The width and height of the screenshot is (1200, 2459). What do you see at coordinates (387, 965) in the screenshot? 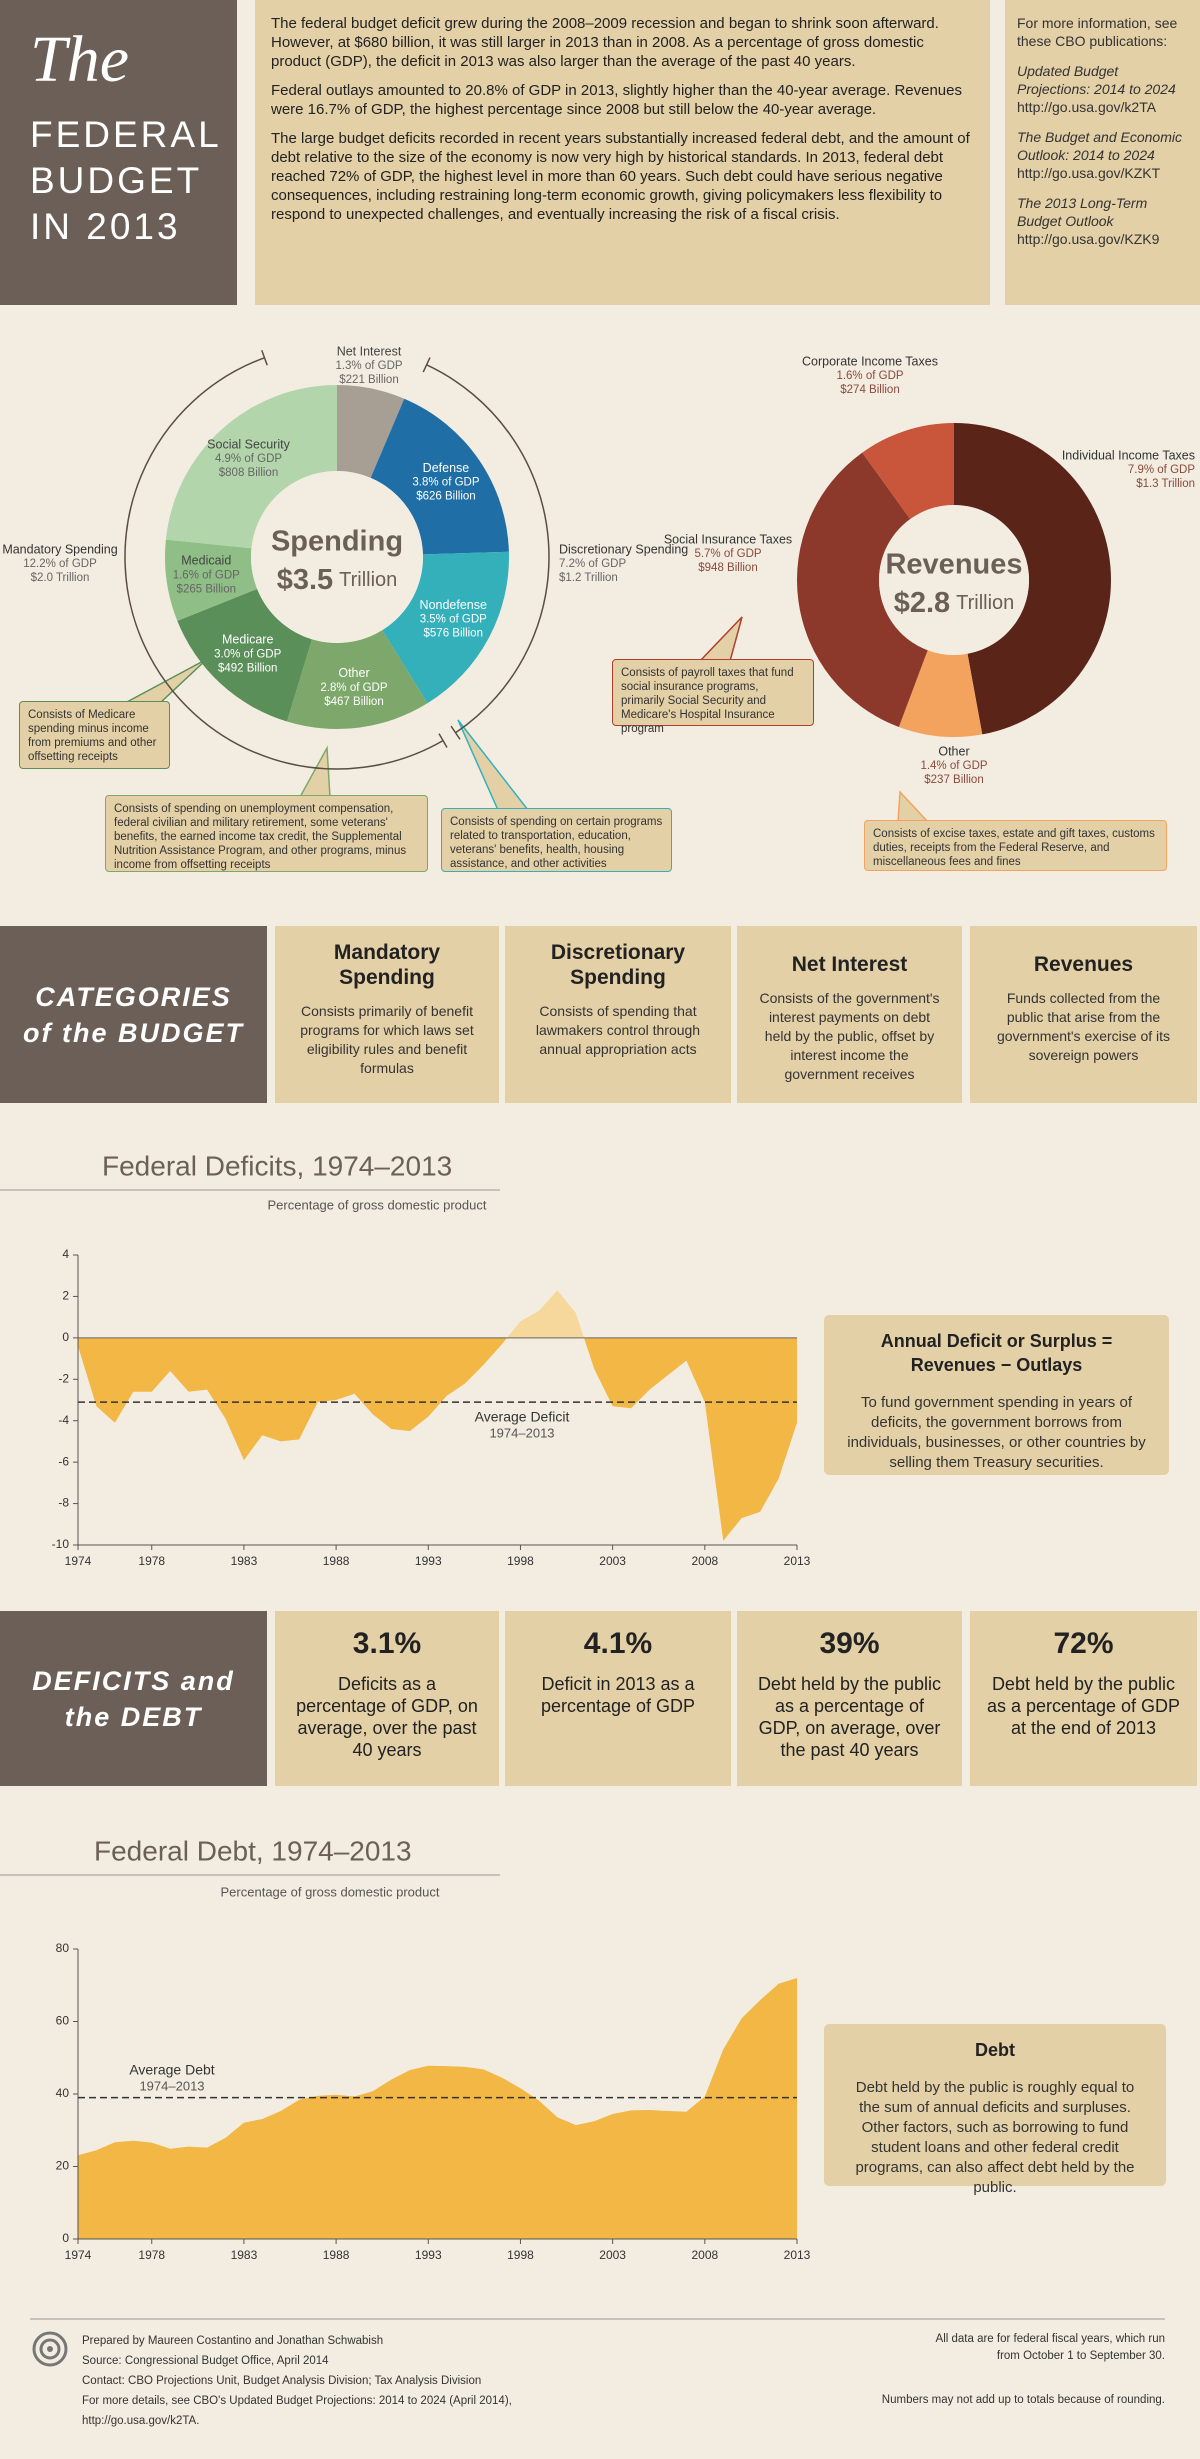
I see `category-title: Mandatory Spending` at bounding box center [387, 965].